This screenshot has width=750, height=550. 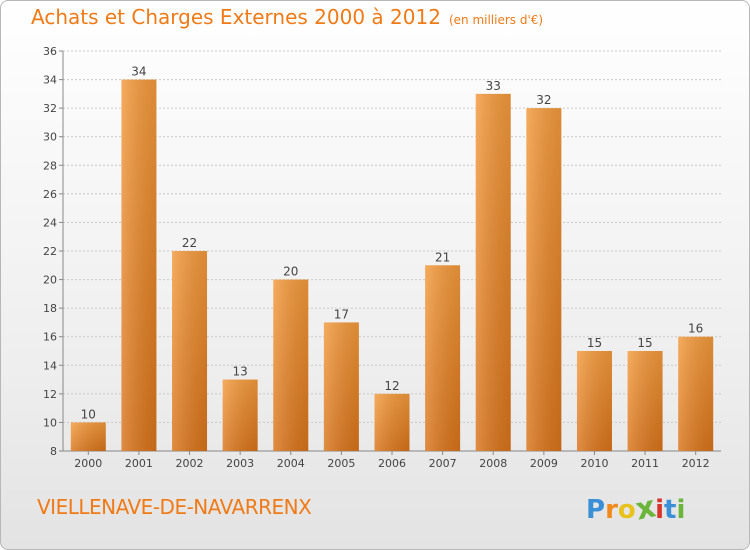 What do you see at coordinates (544, 463) in the screenshot?
I see `x-tick-label: 2009` at bounding box center [544, 463].